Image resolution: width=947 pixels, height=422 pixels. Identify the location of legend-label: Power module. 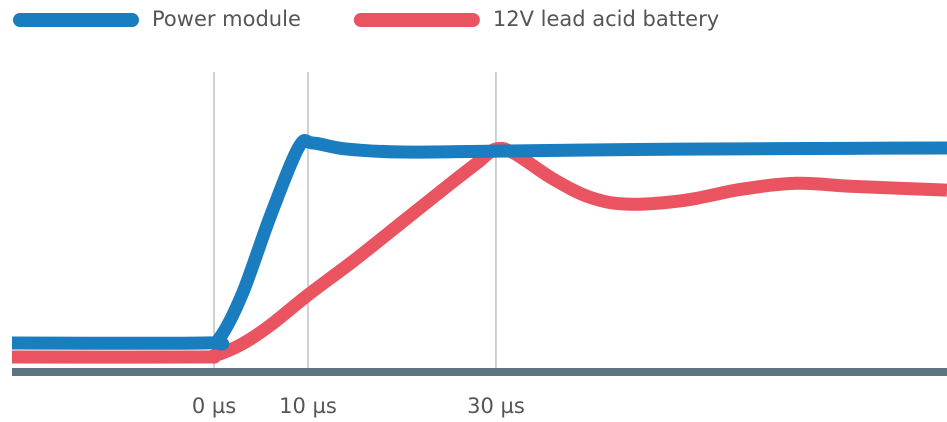
(226, 19).